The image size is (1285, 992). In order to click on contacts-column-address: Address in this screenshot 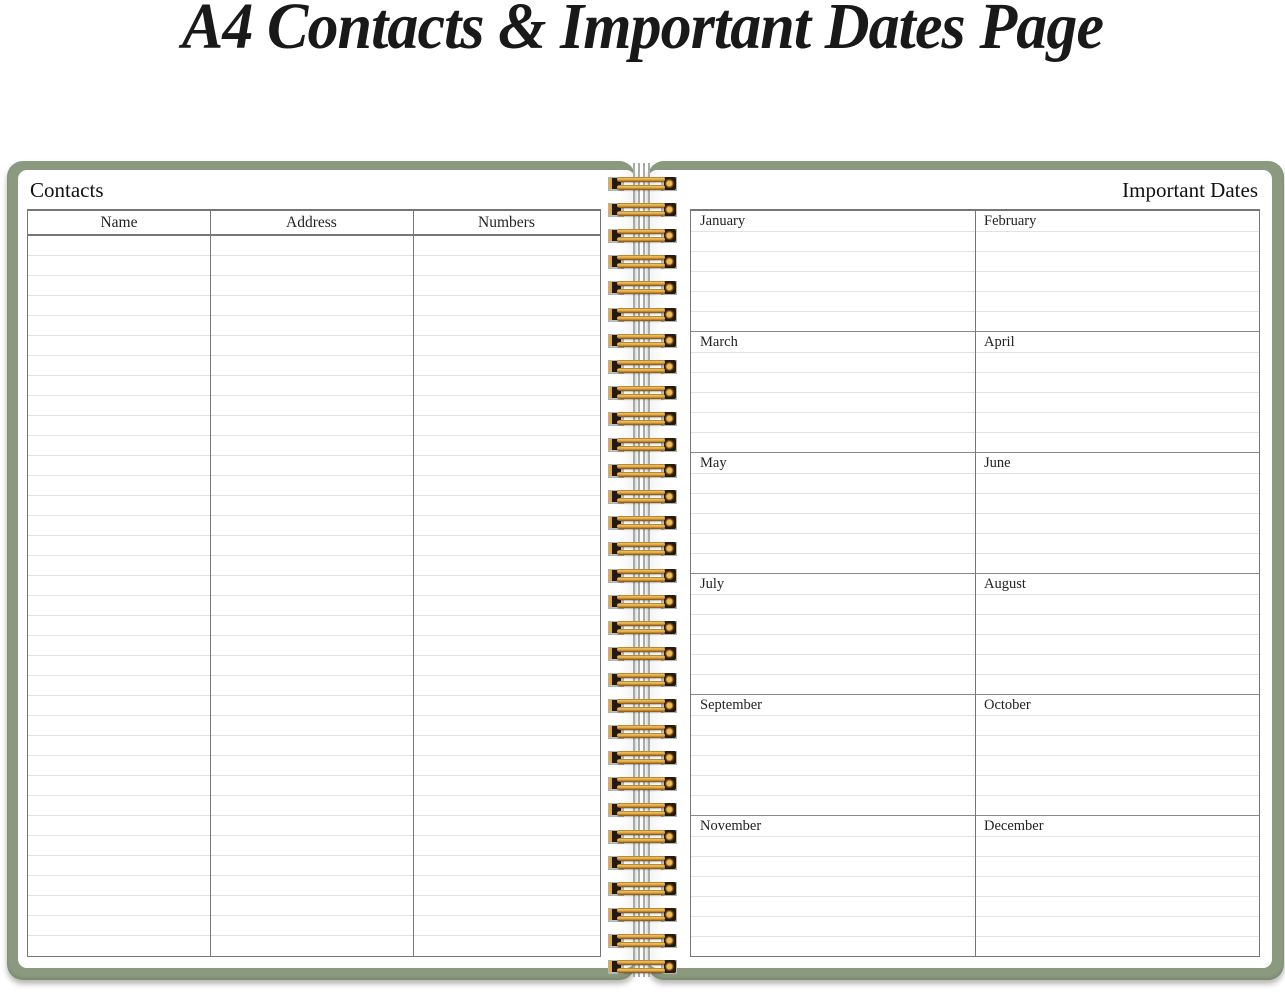, I will do `click(311, 222)`.